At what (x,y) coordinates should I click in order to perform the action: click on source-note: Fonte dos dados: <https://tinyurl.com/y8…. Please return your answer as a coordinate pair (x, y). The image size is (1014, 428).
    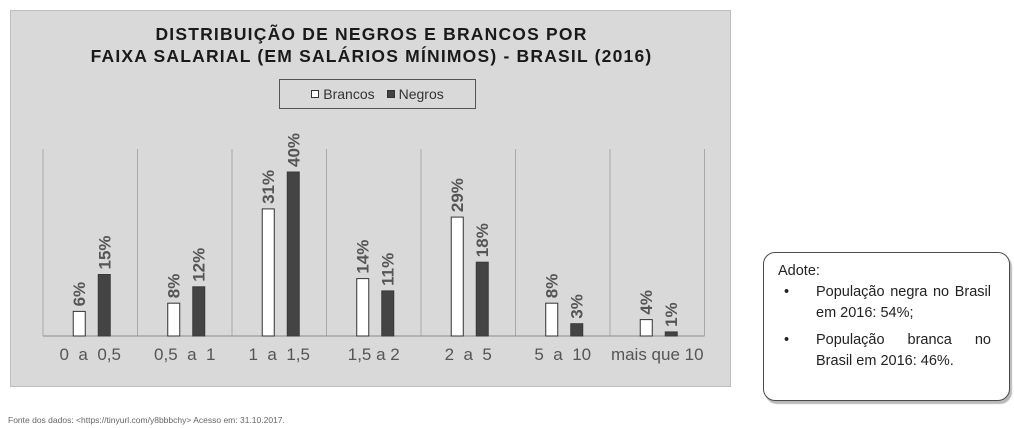
    Looking at the image, I should click on (146, 420).